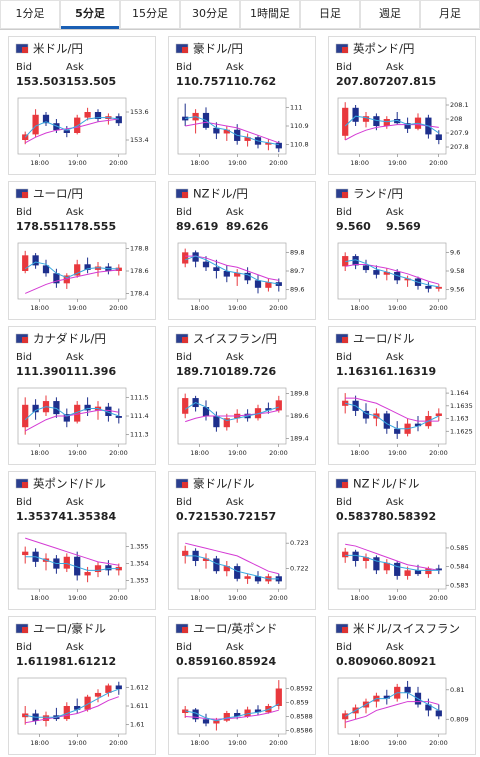  I want to click on pair-name: カナダドル/円, so click(69, 339).